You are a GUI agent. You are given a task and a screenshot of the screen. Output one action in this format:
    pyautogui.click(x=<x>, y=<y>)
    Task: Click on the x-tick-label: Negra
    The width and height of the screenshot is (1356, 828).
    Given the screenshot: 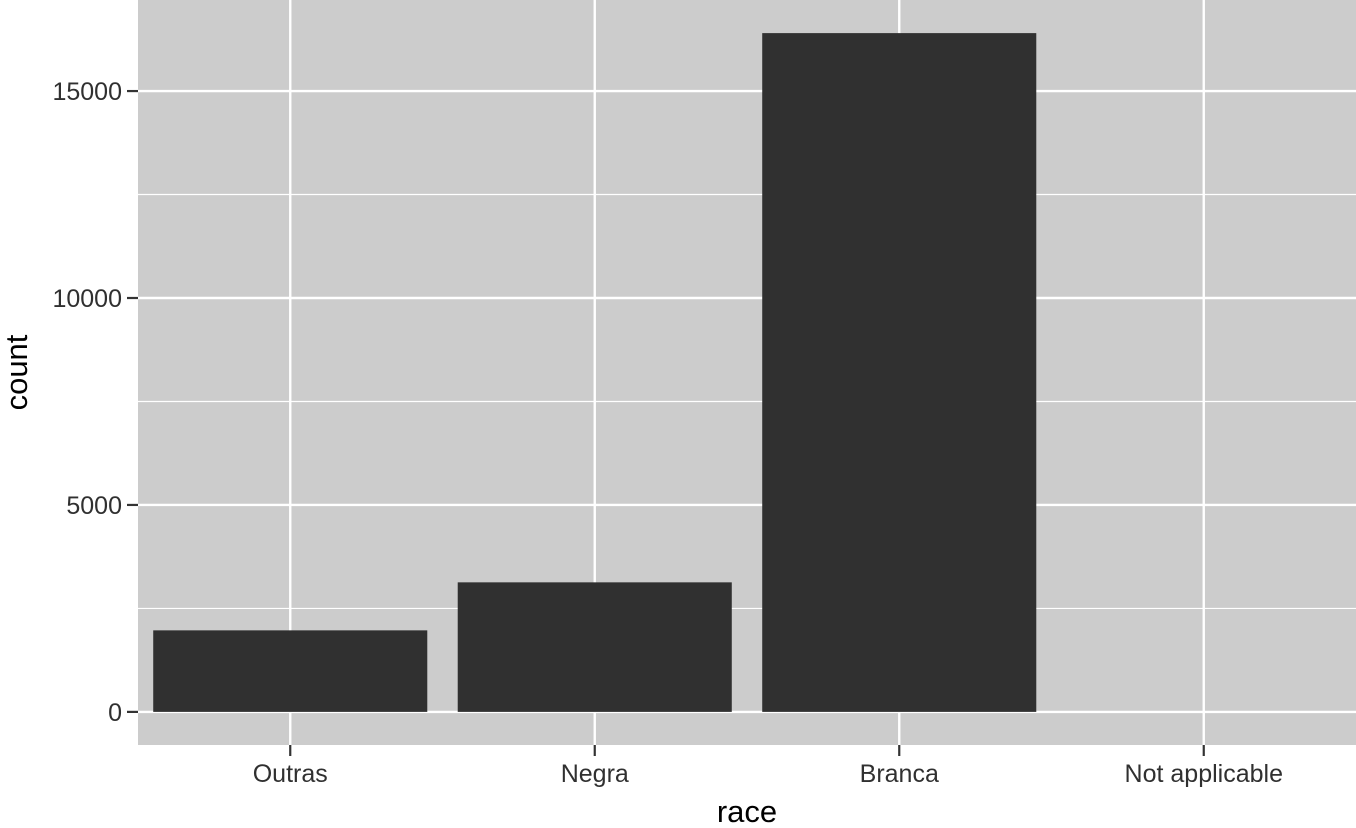 What is the action you would take?
    pyautogui.click(x=595, y=774)
    